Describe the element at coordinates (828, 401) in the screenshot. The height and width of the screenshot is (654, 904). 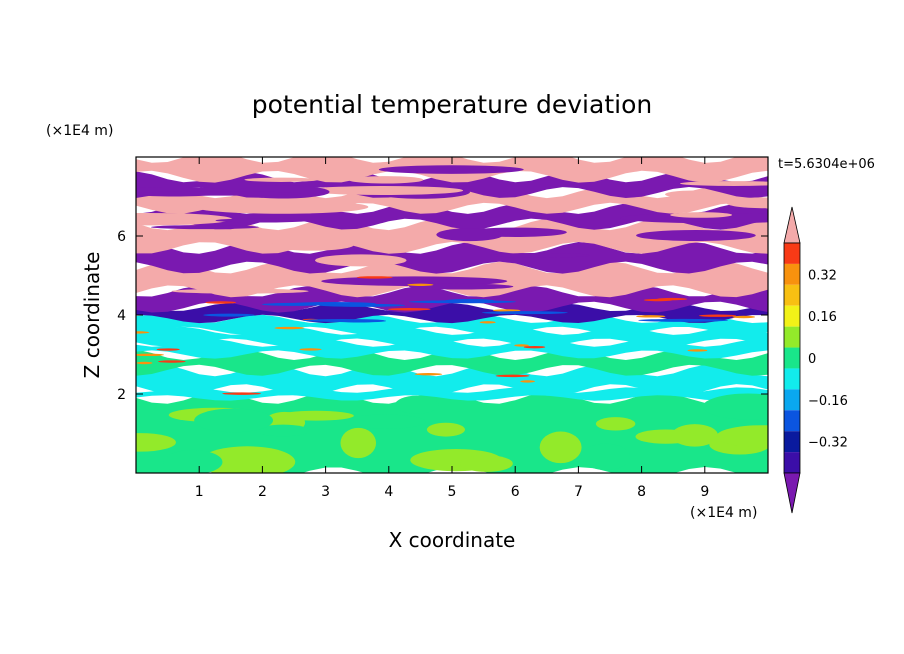
I see `colorbar-tick-label: −0.16` at that location.